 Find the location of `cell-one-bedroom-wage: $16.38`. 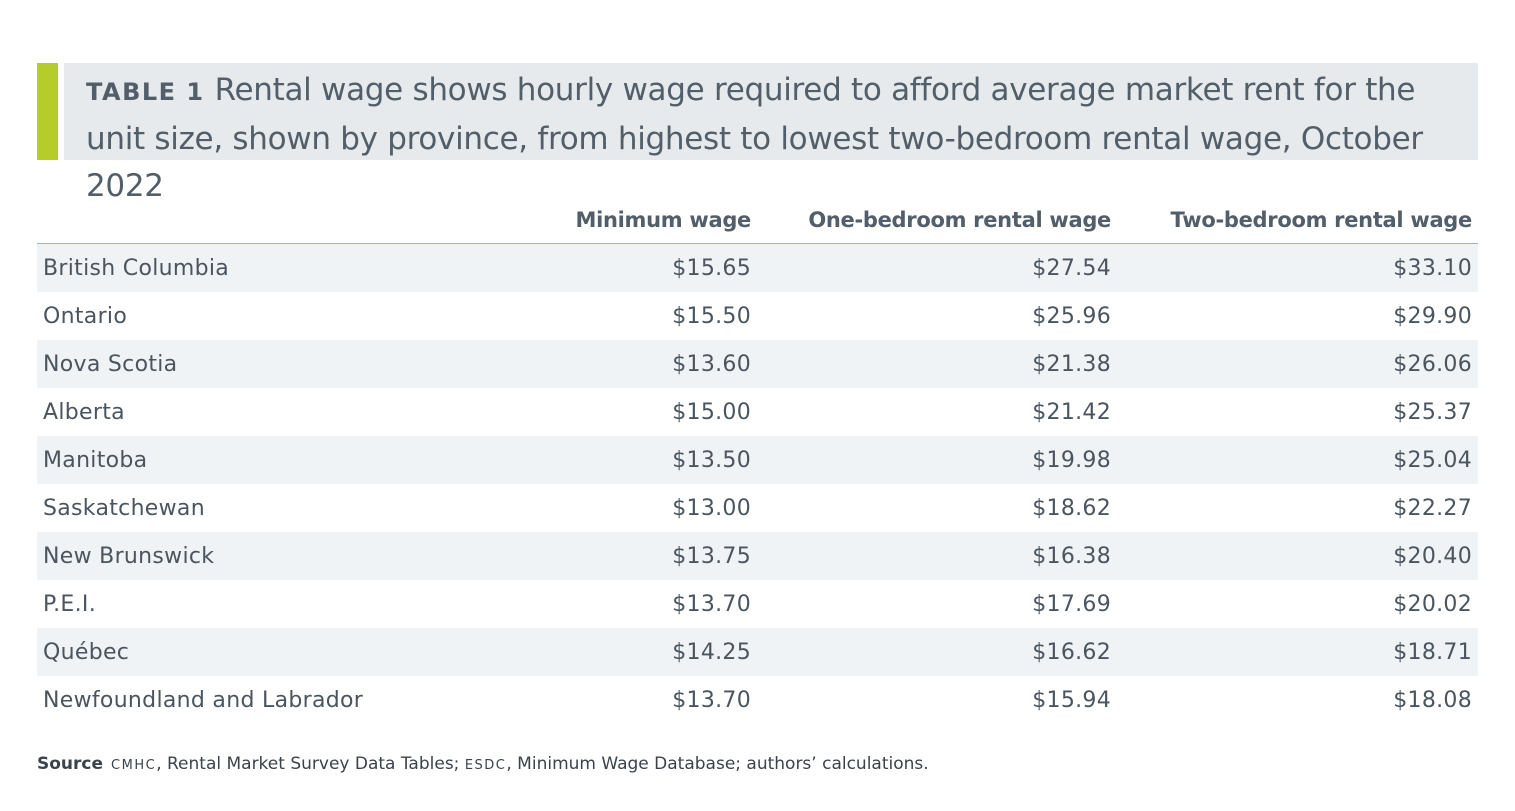

cell-one-bedroom-wage: $16.38 is located at coordinates (937, 556).